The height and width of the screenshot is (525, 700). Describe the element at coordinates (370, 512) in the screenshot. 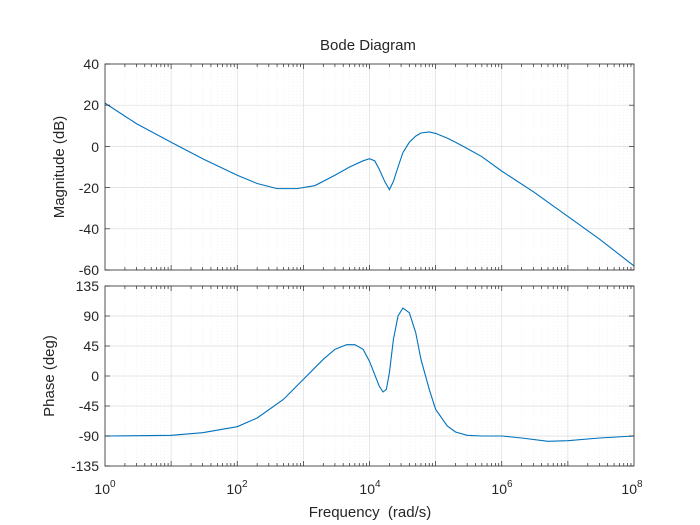

I see `xlabel: Frequency (rad/s)` at that location.